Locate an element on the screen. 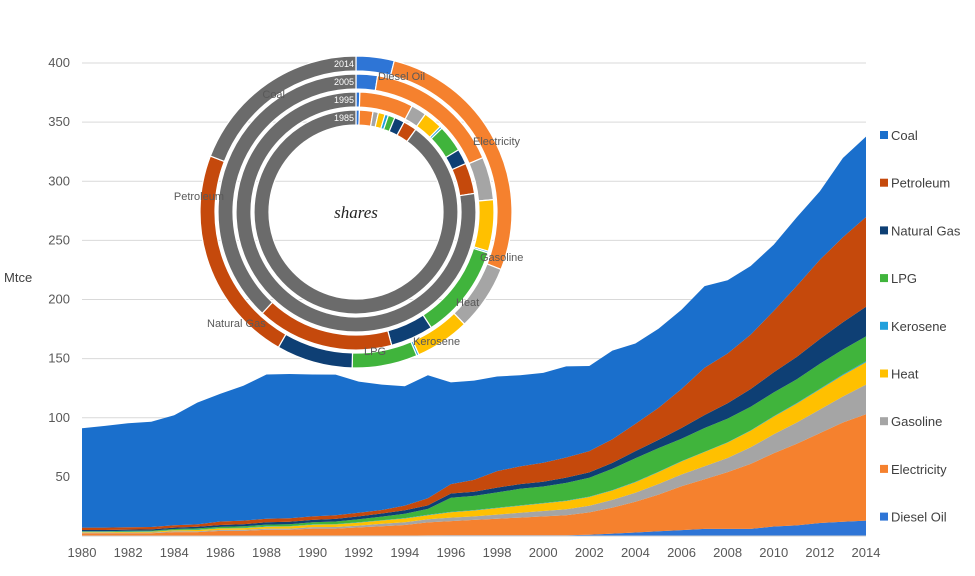  legend-item-kerosene: Kerosene is located at coordinates (913, 326).